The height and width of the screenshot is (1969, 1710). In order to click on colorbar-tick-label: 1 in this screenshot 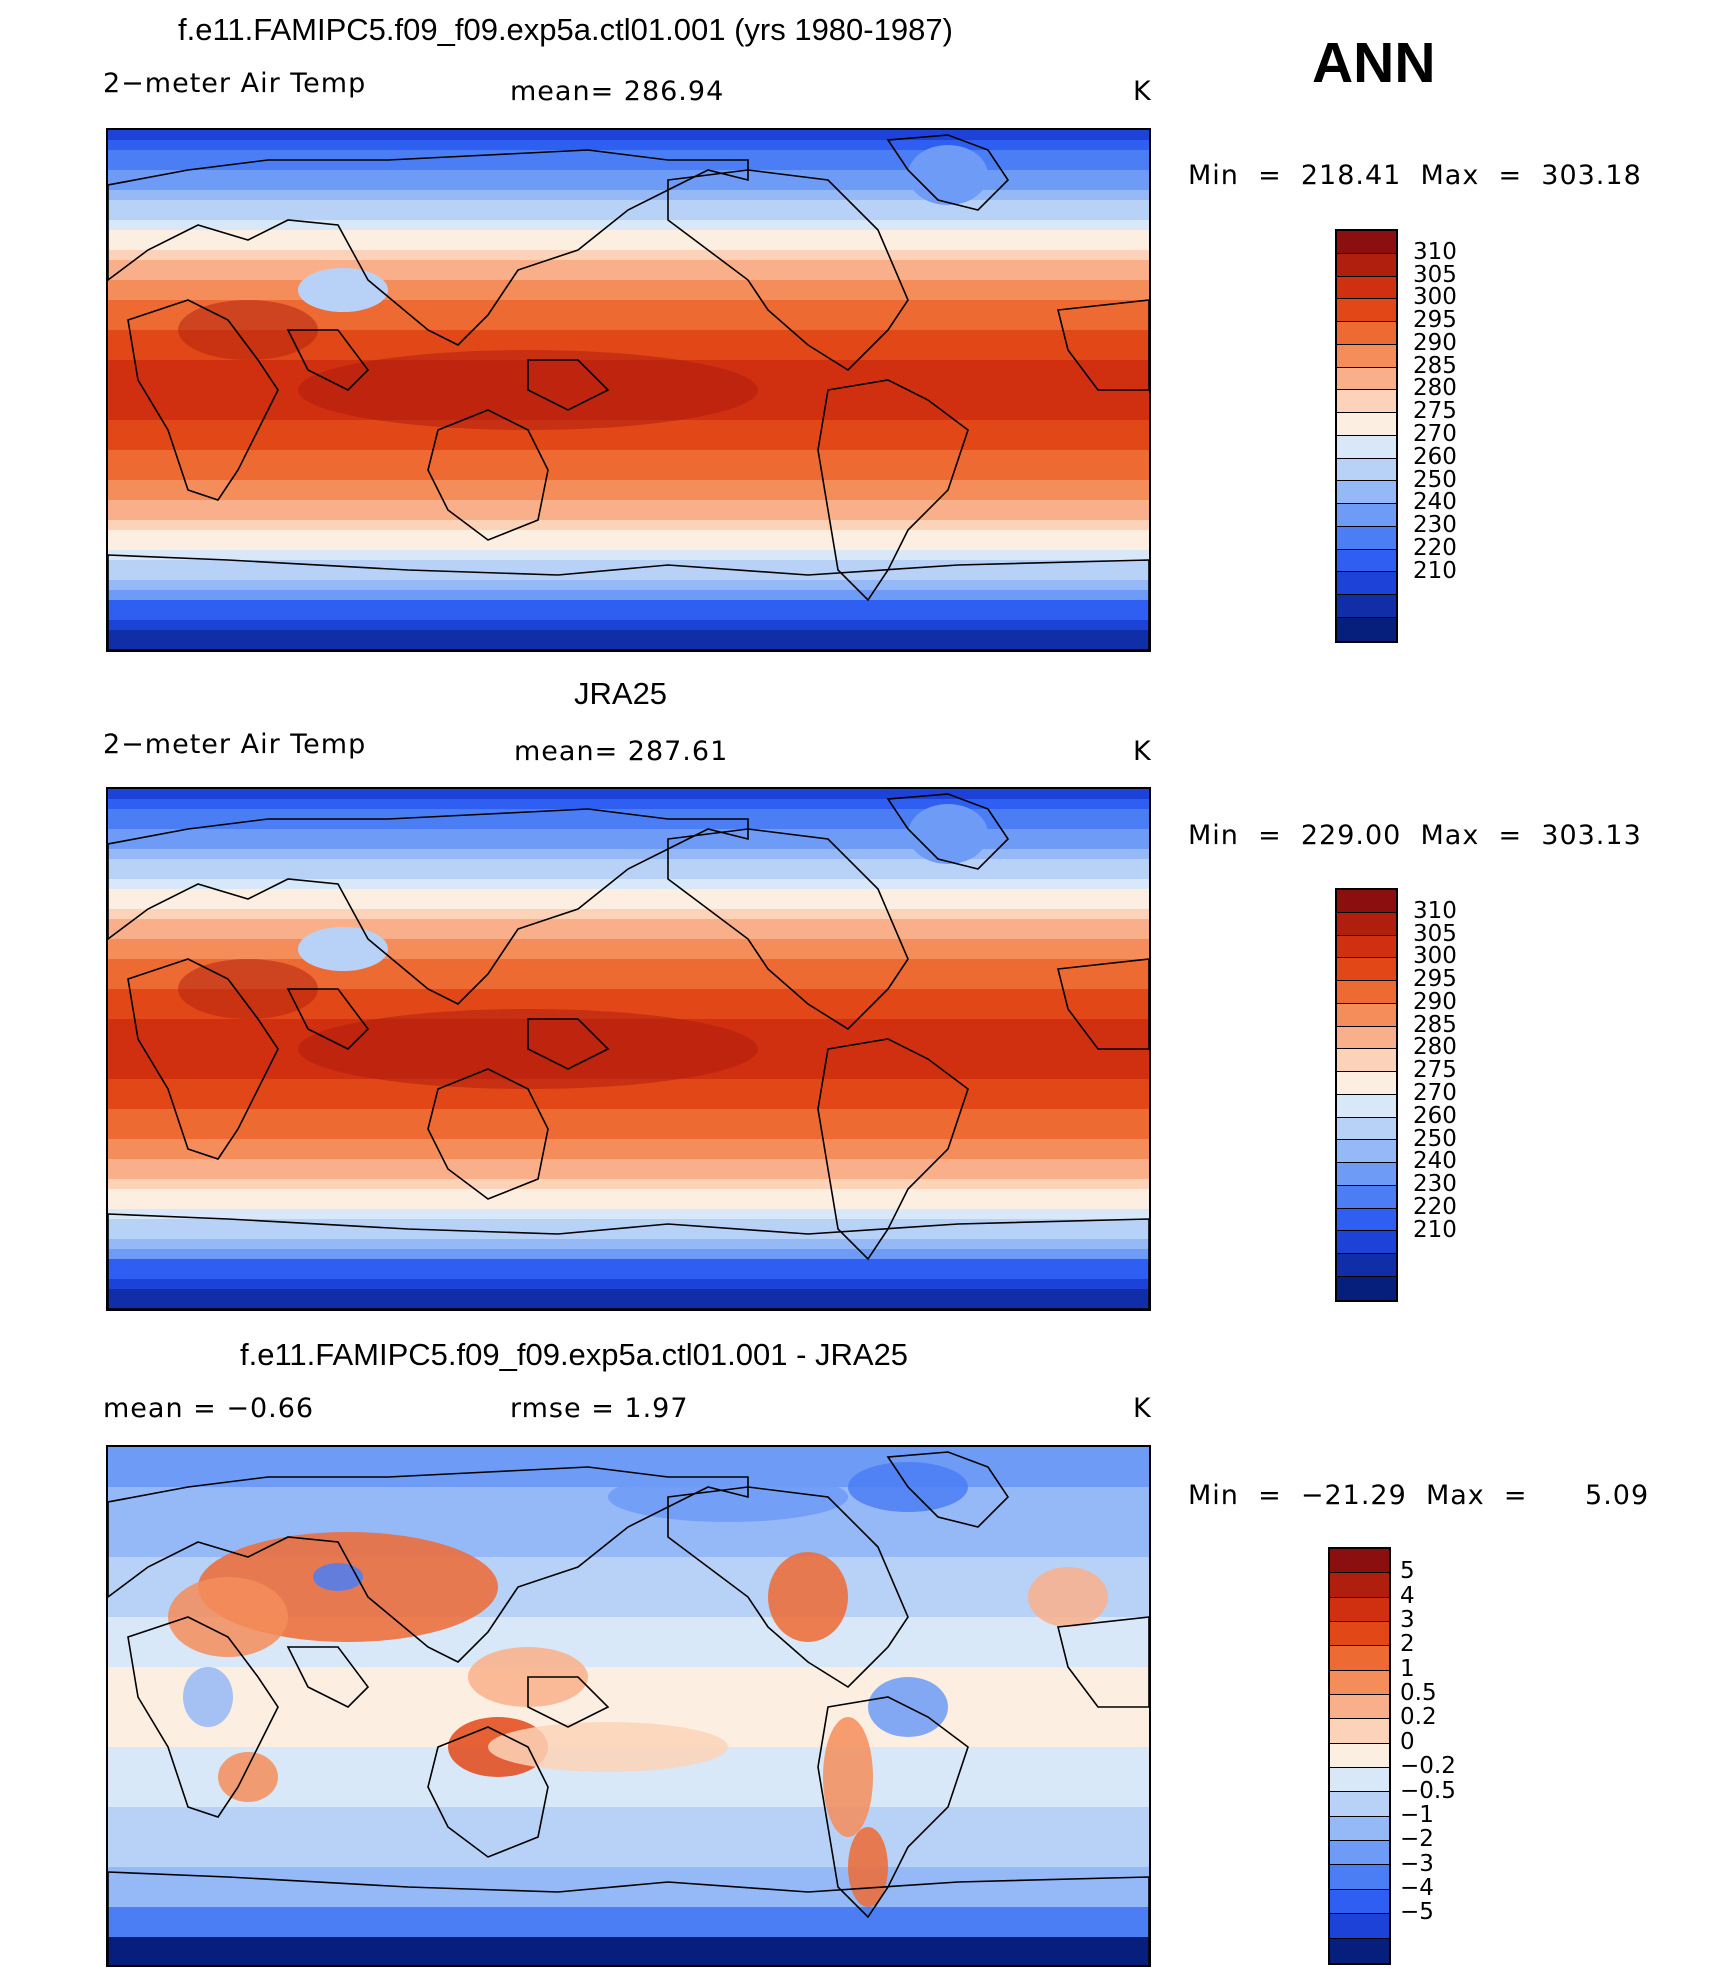, I will do `click(1407, 1668)`.